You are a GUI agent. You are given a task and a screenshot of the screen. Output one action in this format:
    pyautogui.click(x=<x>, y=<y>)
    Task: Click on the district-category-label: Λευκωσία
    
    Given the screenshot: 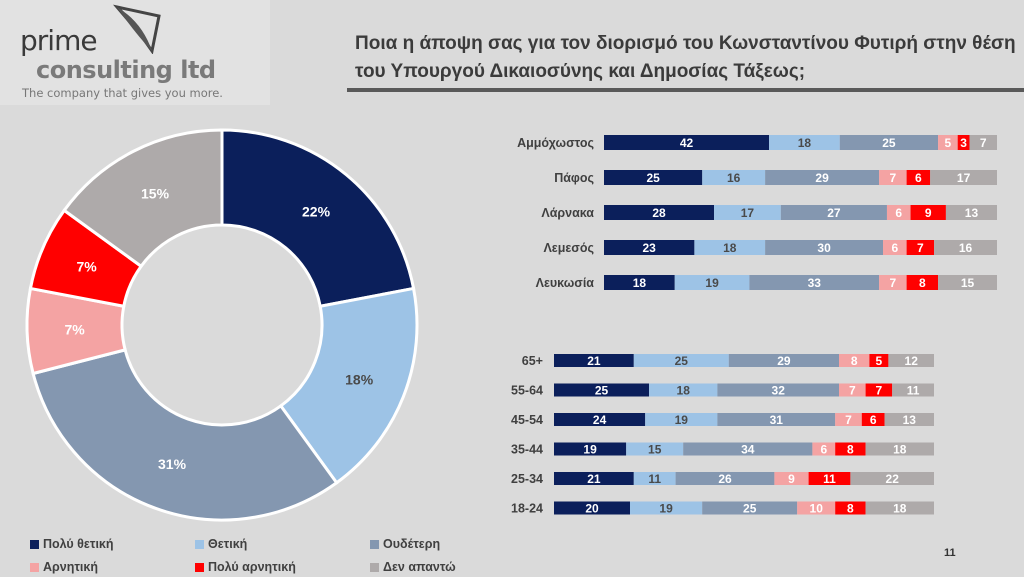 What is the action you would take?
    pyautogui.click(x=565, y=283)
    